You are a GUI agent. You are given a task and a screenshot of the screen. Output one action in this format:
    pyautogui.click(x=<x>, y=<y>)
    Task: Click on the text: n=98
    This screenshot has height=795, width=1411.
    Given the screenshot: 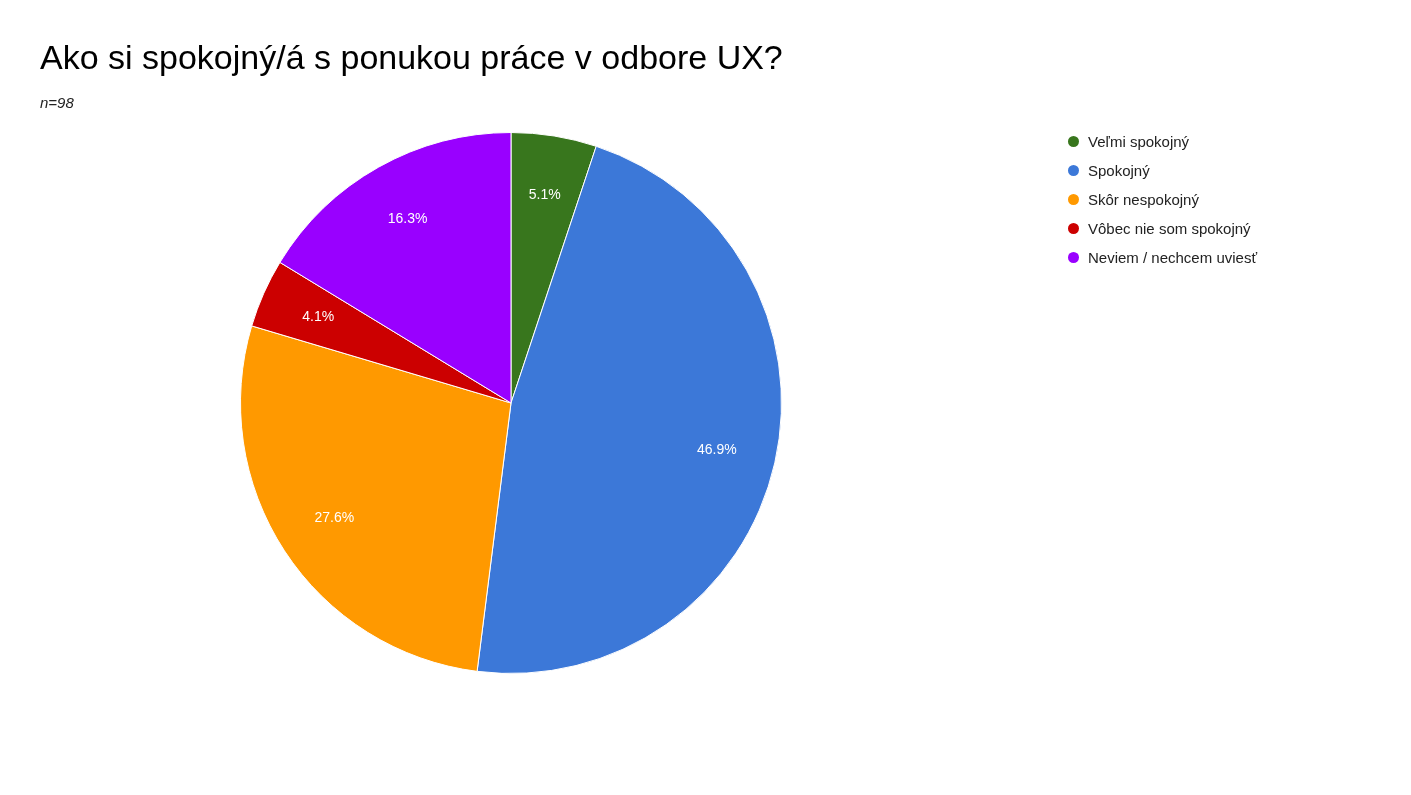 What is the action you would take?
    pyautogui.click(x=57, y=102)
    